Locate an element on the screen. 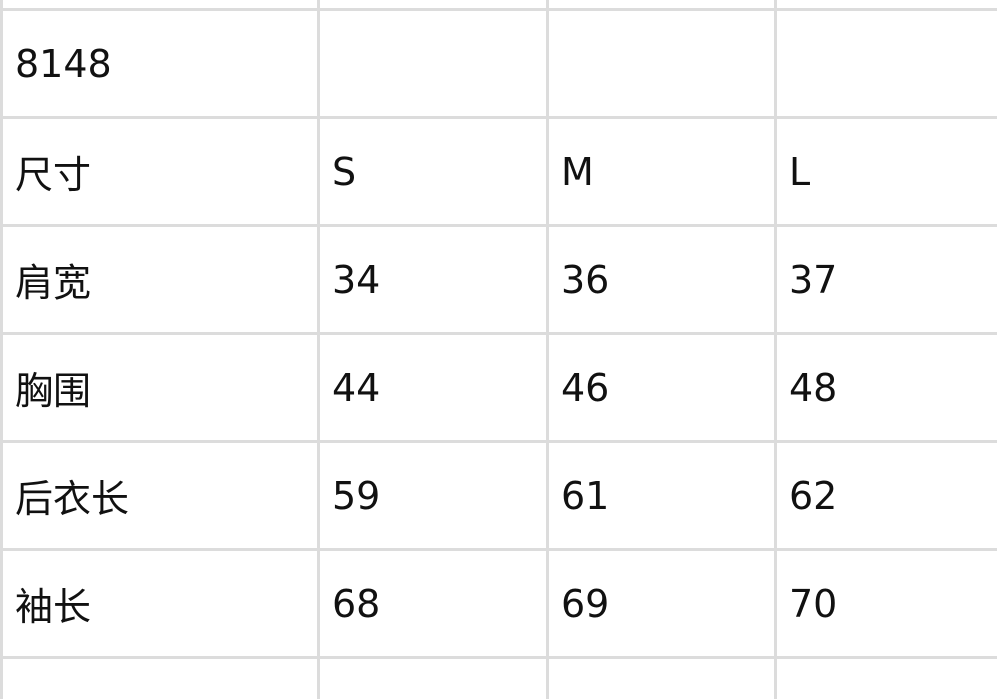 Image resolution: width=997 pixels, height=699 pixels. table-cell: 34 is located at coordinates (356, 279).